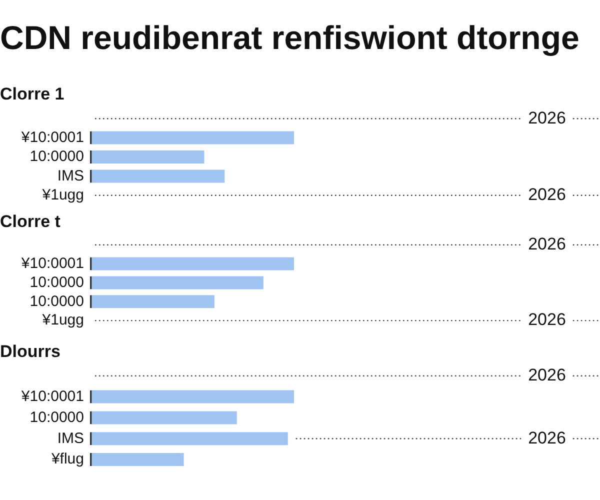 The image size is (600, 500). What do you see at coordinates (67, 459) in the screenshot?
I see `y-tick-label: ¥flug` at bounding box center [67, 459].